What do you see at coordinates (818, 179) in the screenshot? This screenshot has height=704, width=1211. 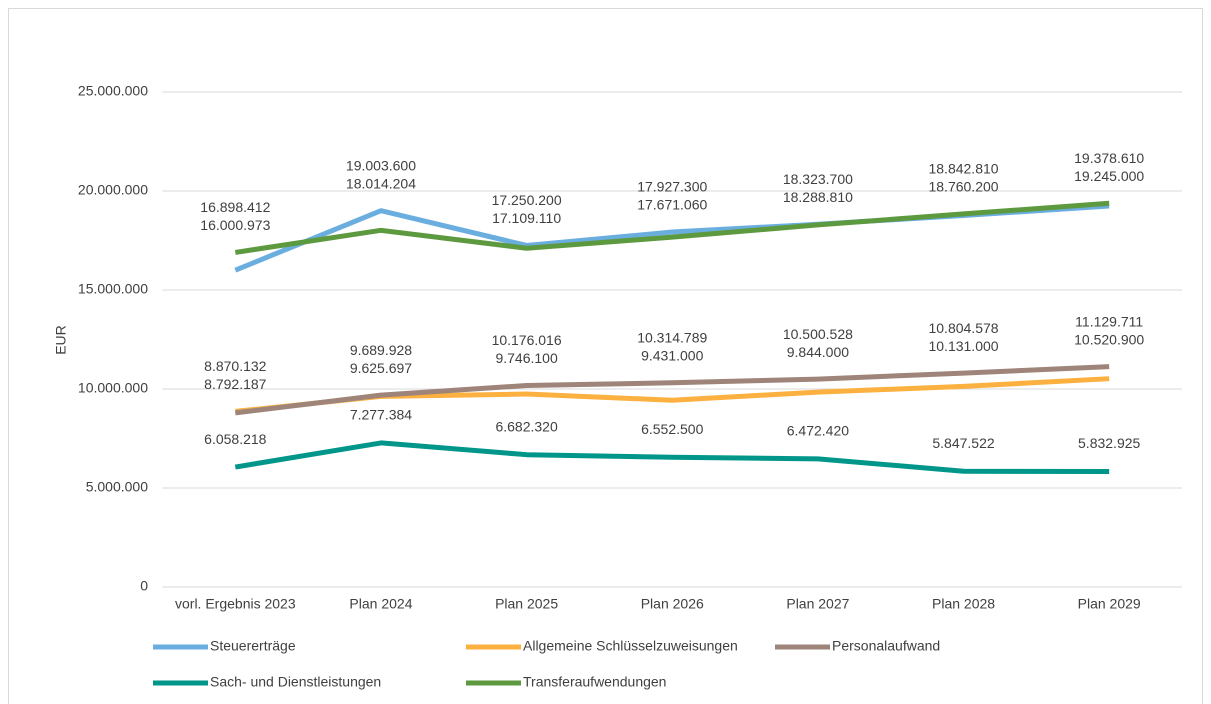 I see `data-label: 18.323.700` at bounding box center [818, 179].